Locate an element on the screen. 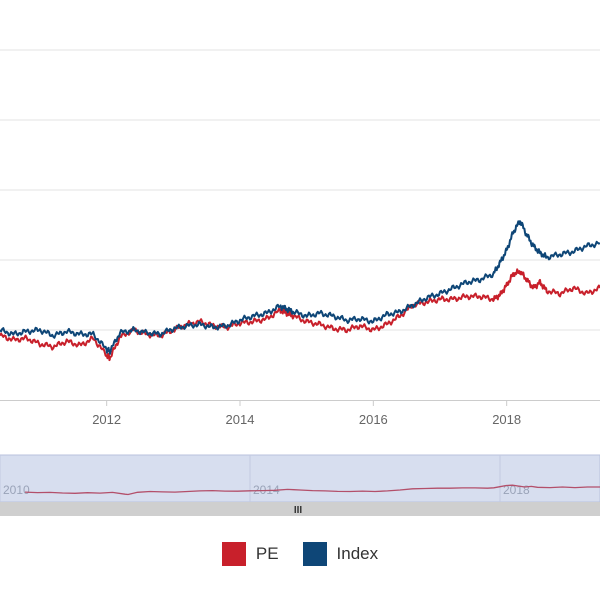  navigator-series-line is located at coordinates (312, 490).